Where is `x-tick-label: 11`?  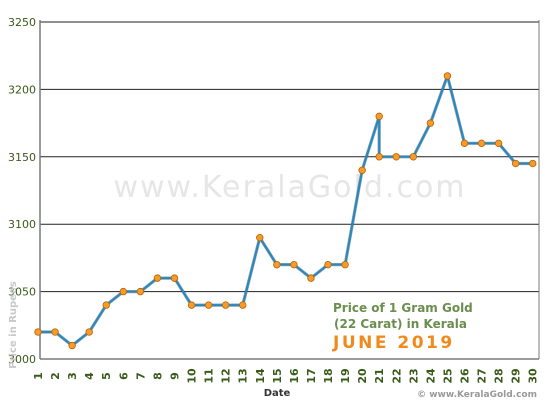
x-tick-label: 11 is located at coordinates (209, 375).